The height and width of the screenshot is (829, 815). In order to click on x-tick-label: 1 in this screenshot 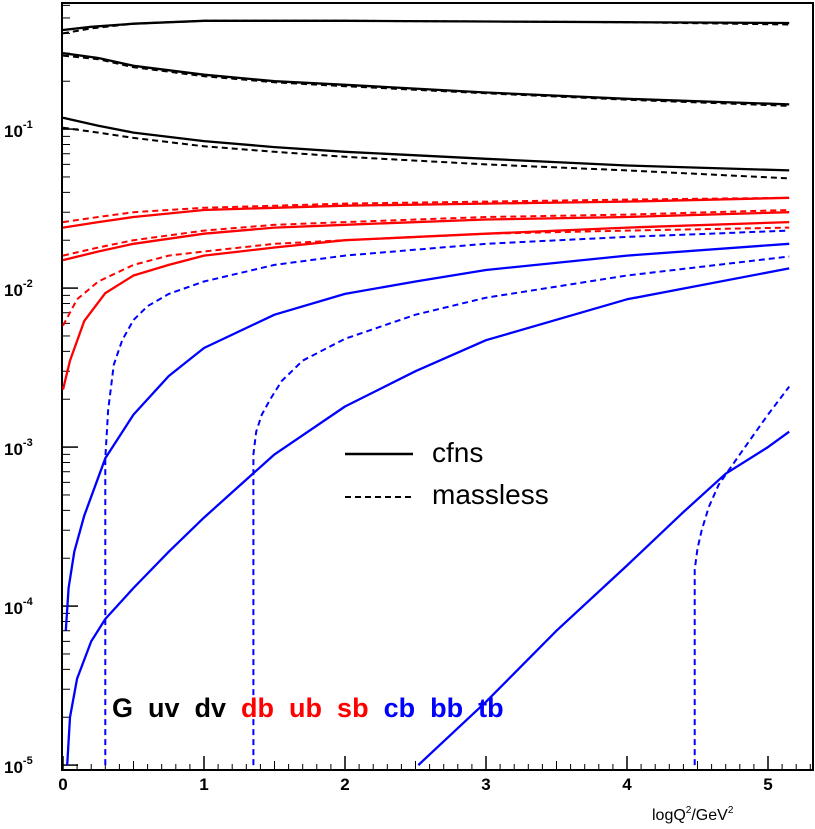, I will do `click(203, 784)`.